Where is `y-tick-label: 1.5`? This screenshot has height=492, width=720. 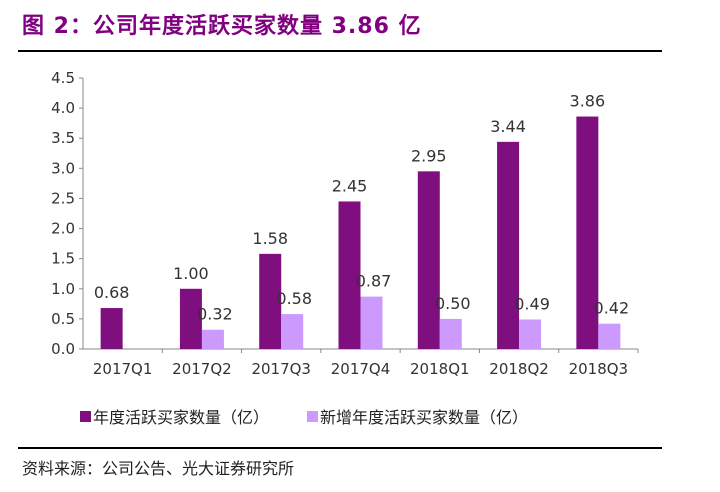
y-tick-label: 1.5 is located at coordinates (63, 259).